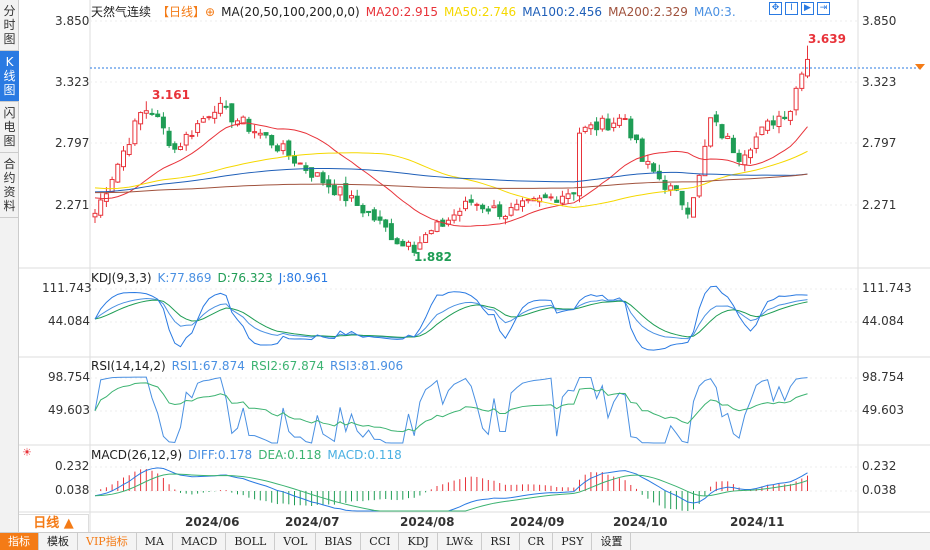 This screenshot has width=930, height=550. I want to click on y-label-left: 3.850, so click(72, 21).